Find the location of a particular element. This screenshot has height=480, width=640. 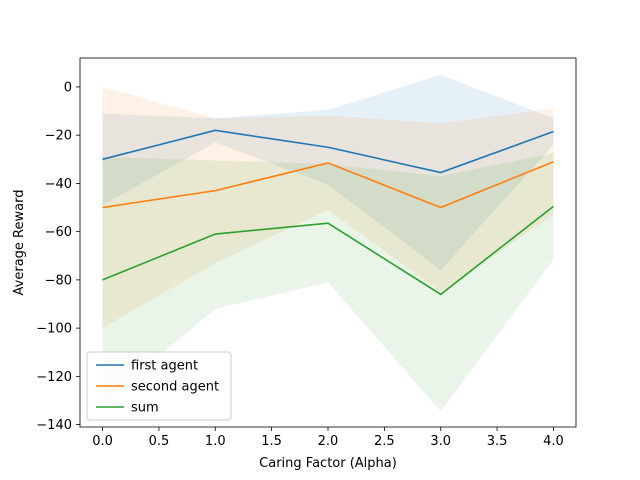

legend-box is located at coordinates (159, 386).